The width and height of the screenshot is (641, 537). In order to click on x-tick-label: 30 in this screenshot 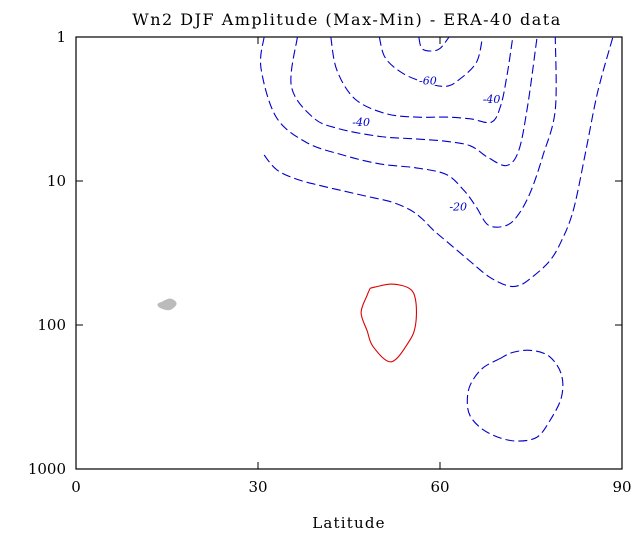, I will do `click(257, 487)`.